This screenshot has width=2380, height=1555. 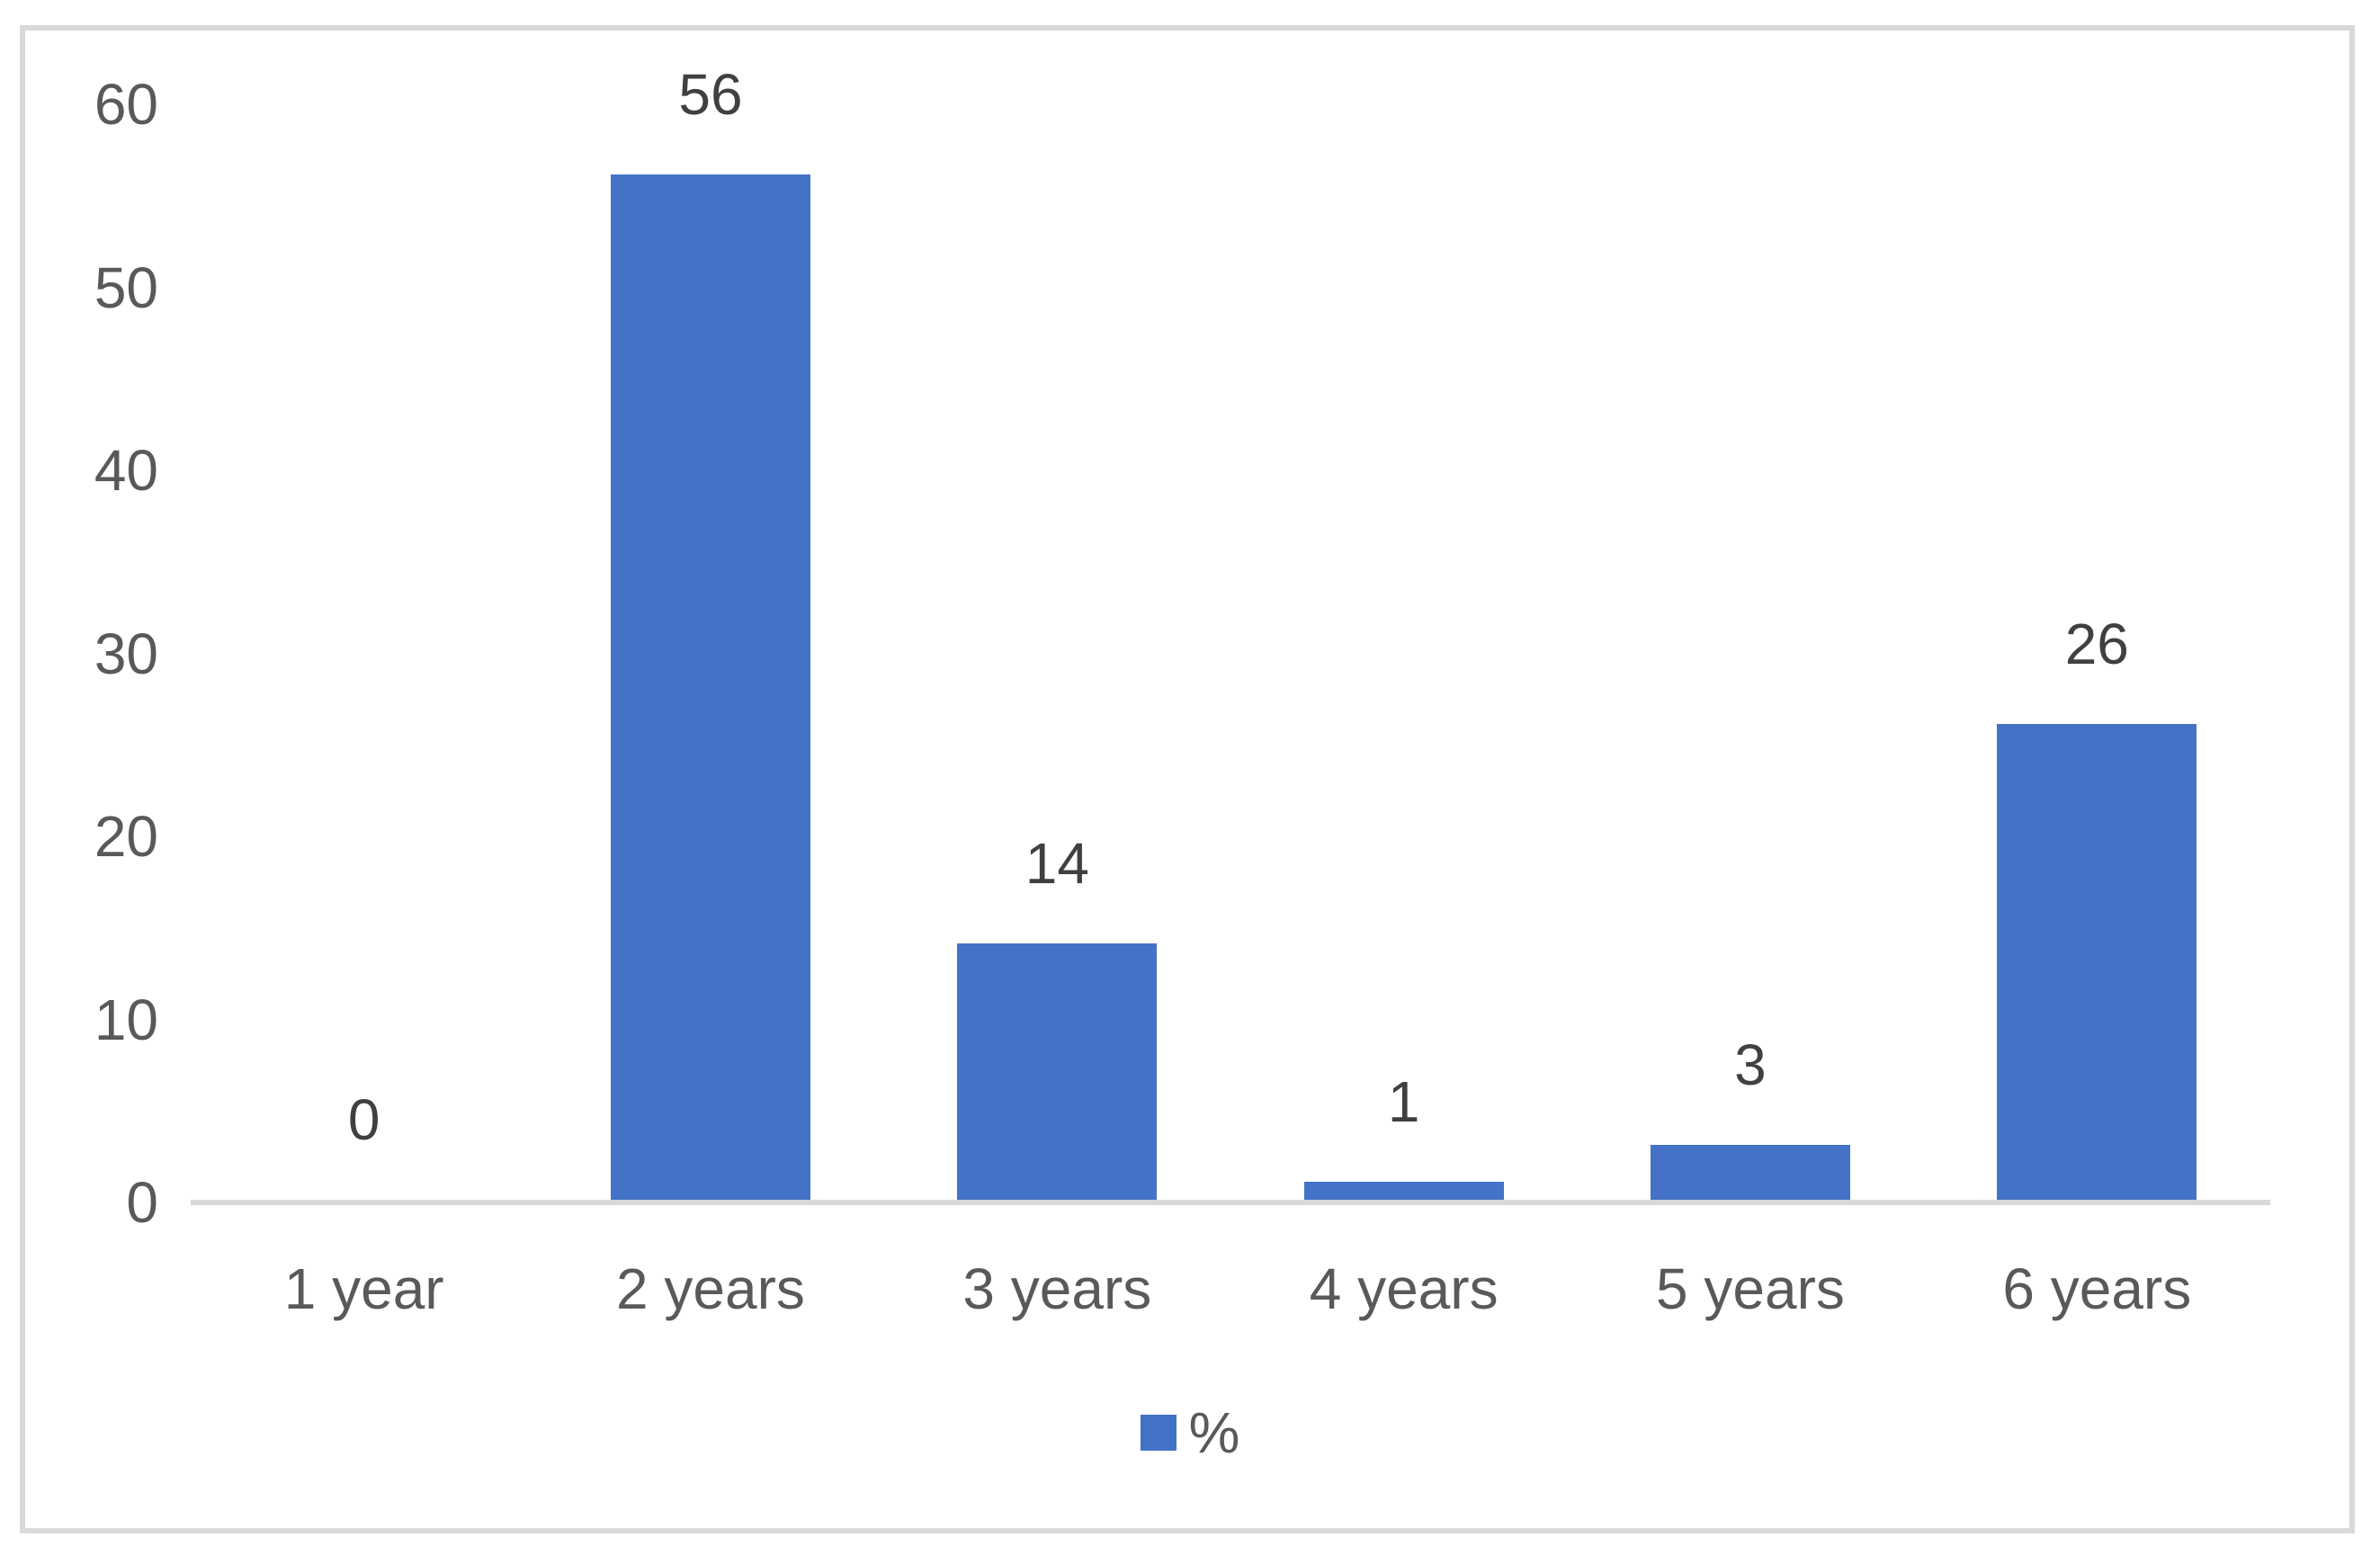 What do you see at coordinates (710, 94) in the screenshot?
I see `bar-value-label: 56` at bounding box center [710, 94].